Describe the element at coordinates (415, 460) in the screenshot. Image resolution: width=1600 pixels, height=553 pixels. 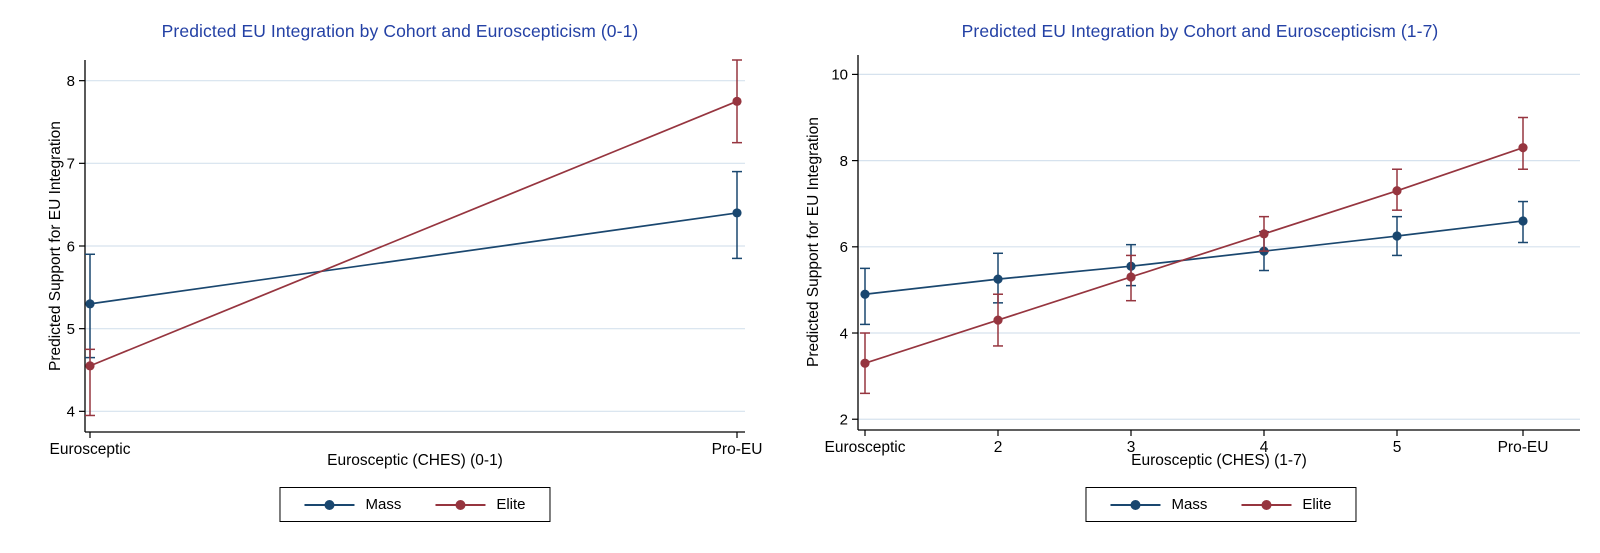
I see `x-axis-label: Eurosceptic (CHES) (0-1)` at that location.